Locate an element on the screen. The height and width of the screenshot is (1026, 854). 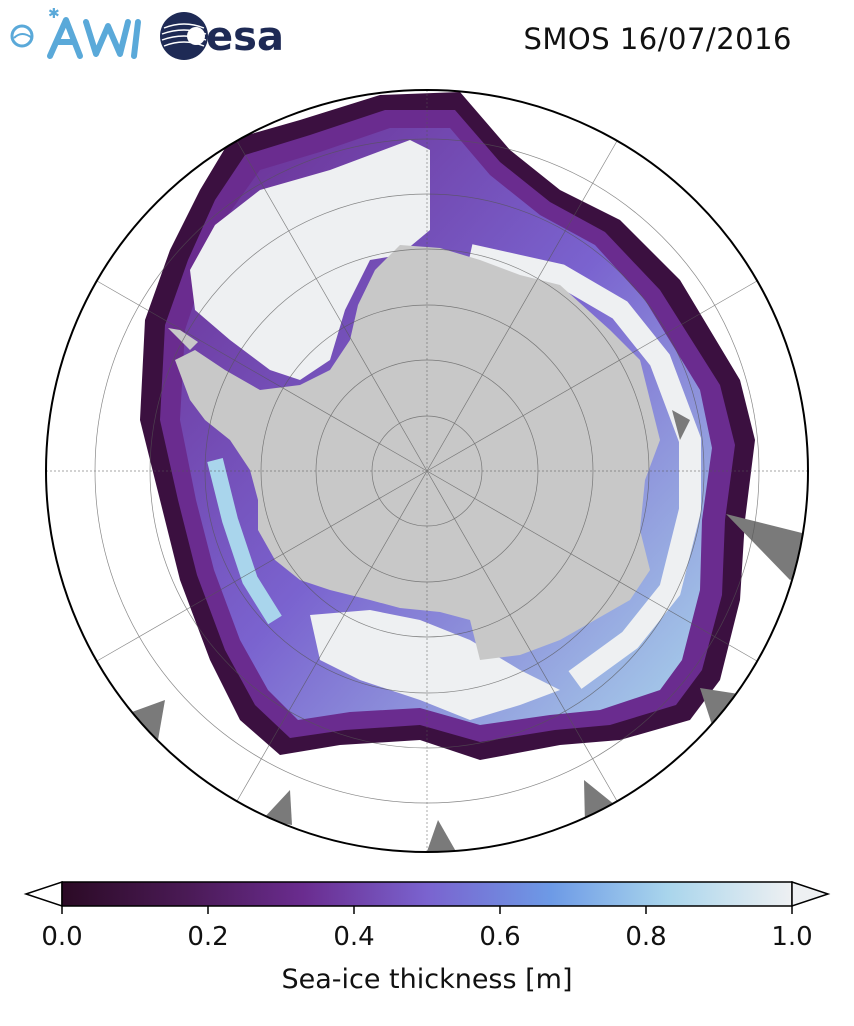
colorbar is located at coordinates (427, 897).